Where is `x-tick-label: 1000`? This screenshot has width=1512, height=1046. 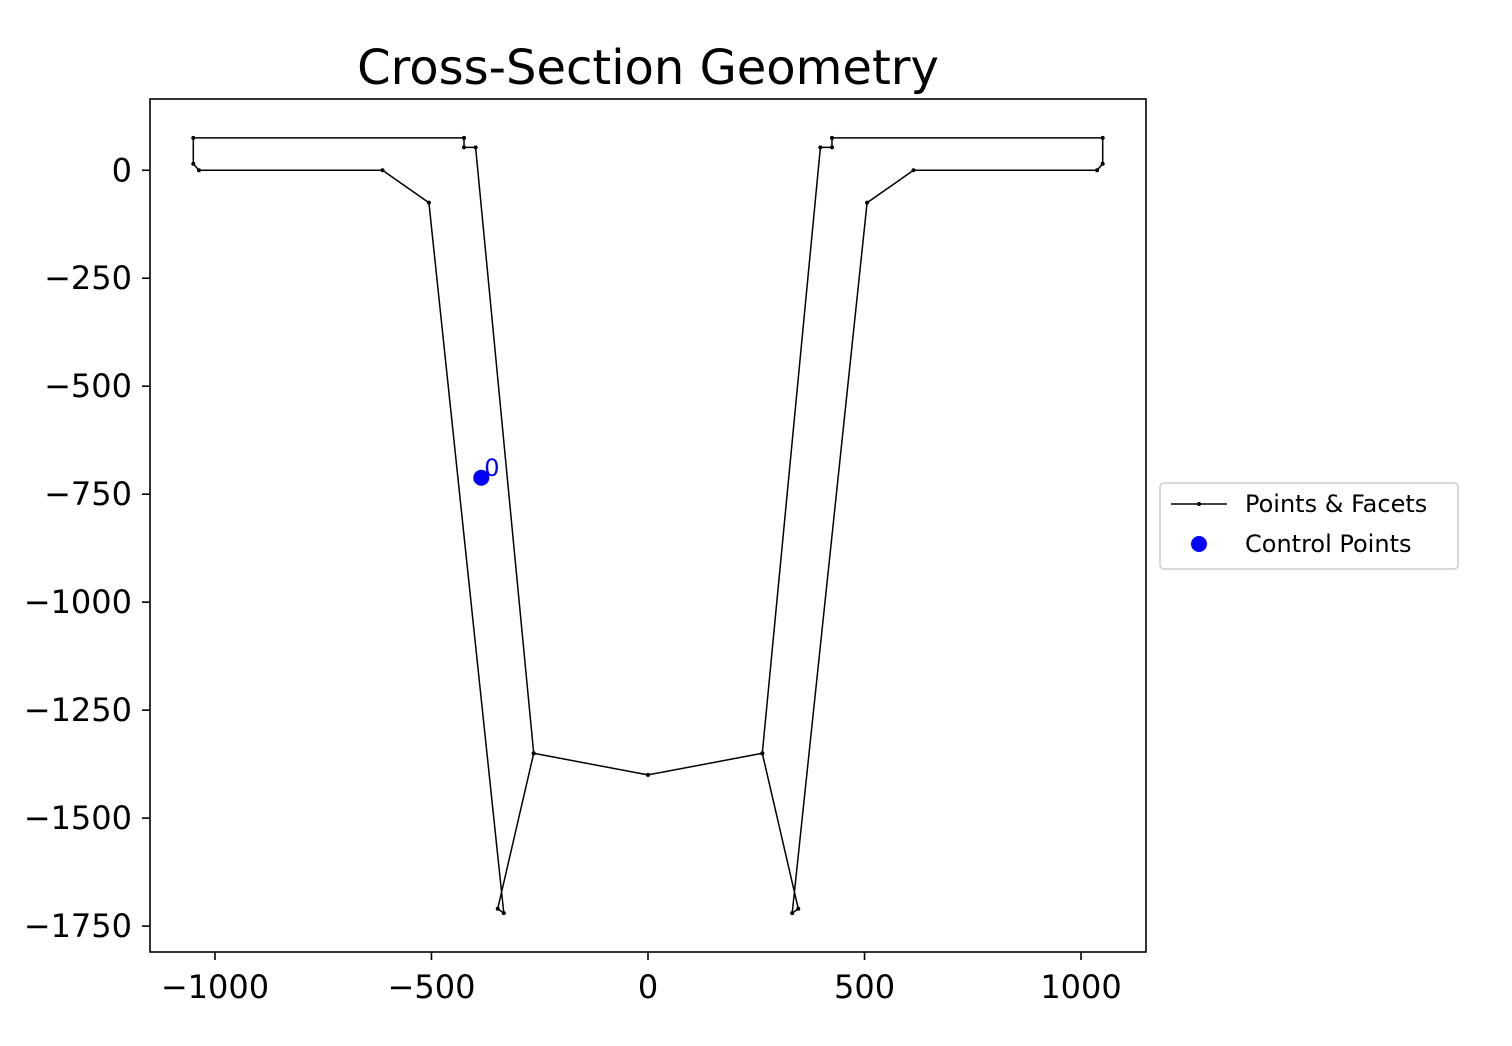 x-tick-label: 1000 is located at coordinates (1080, 987).